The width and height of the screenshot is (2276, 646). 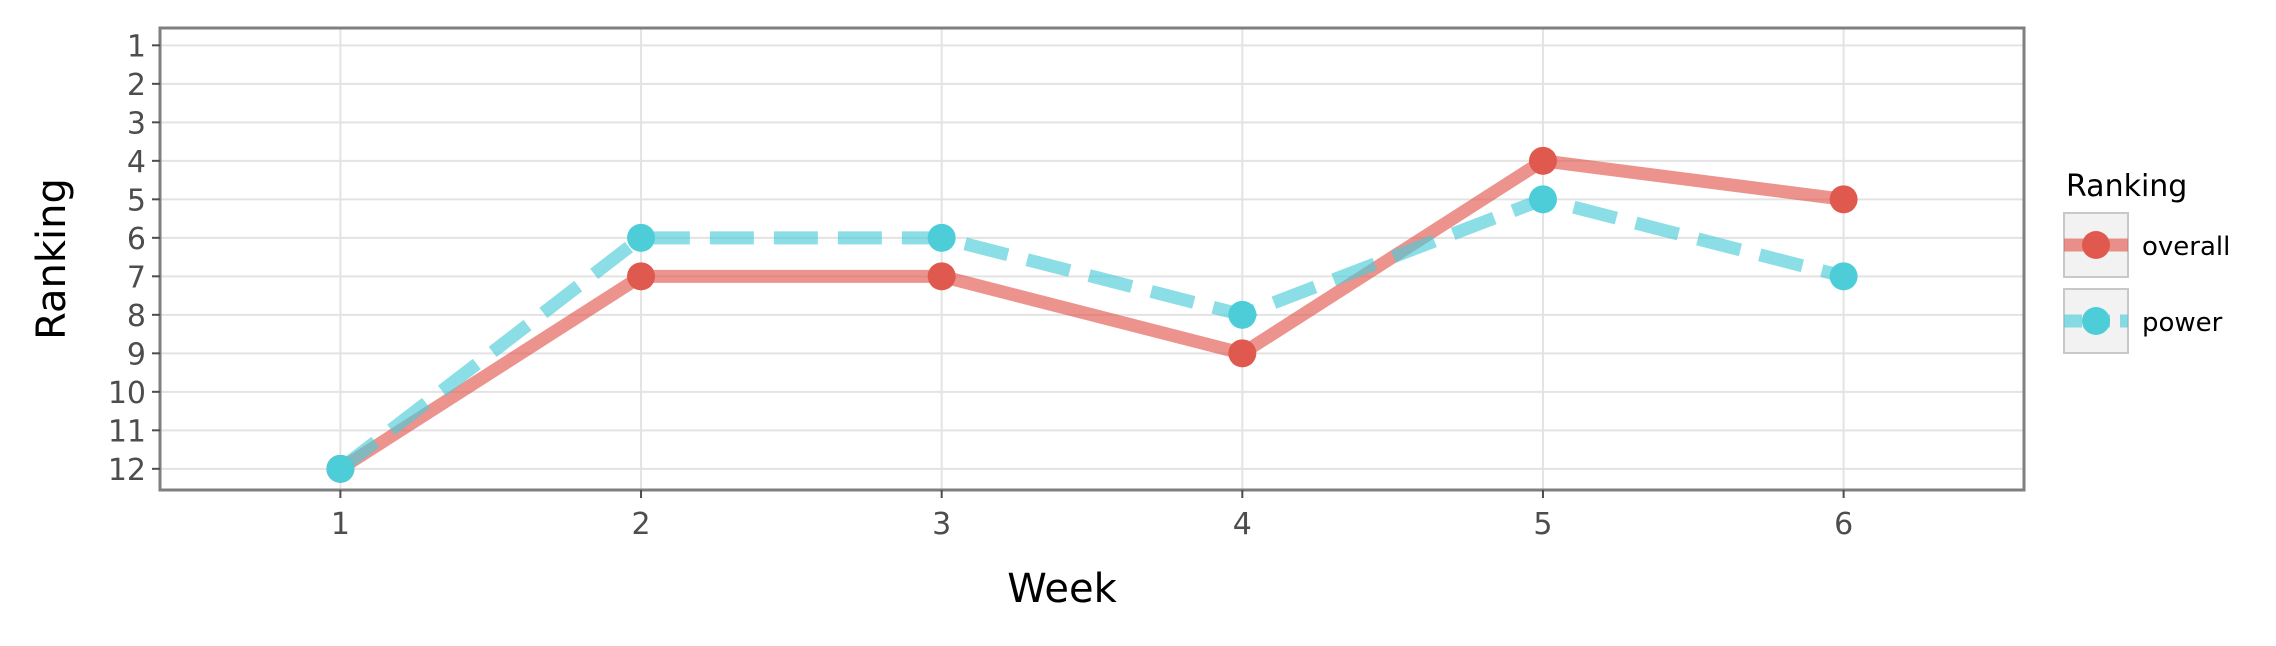 I want to click on legend-entries: overall power, so click(x=2146, y=283).